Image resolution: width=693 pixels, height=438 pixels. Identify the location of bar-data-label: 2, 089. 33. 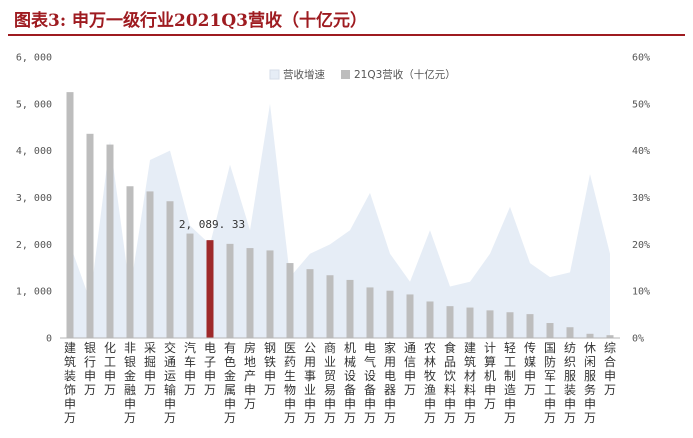
(212, 224).